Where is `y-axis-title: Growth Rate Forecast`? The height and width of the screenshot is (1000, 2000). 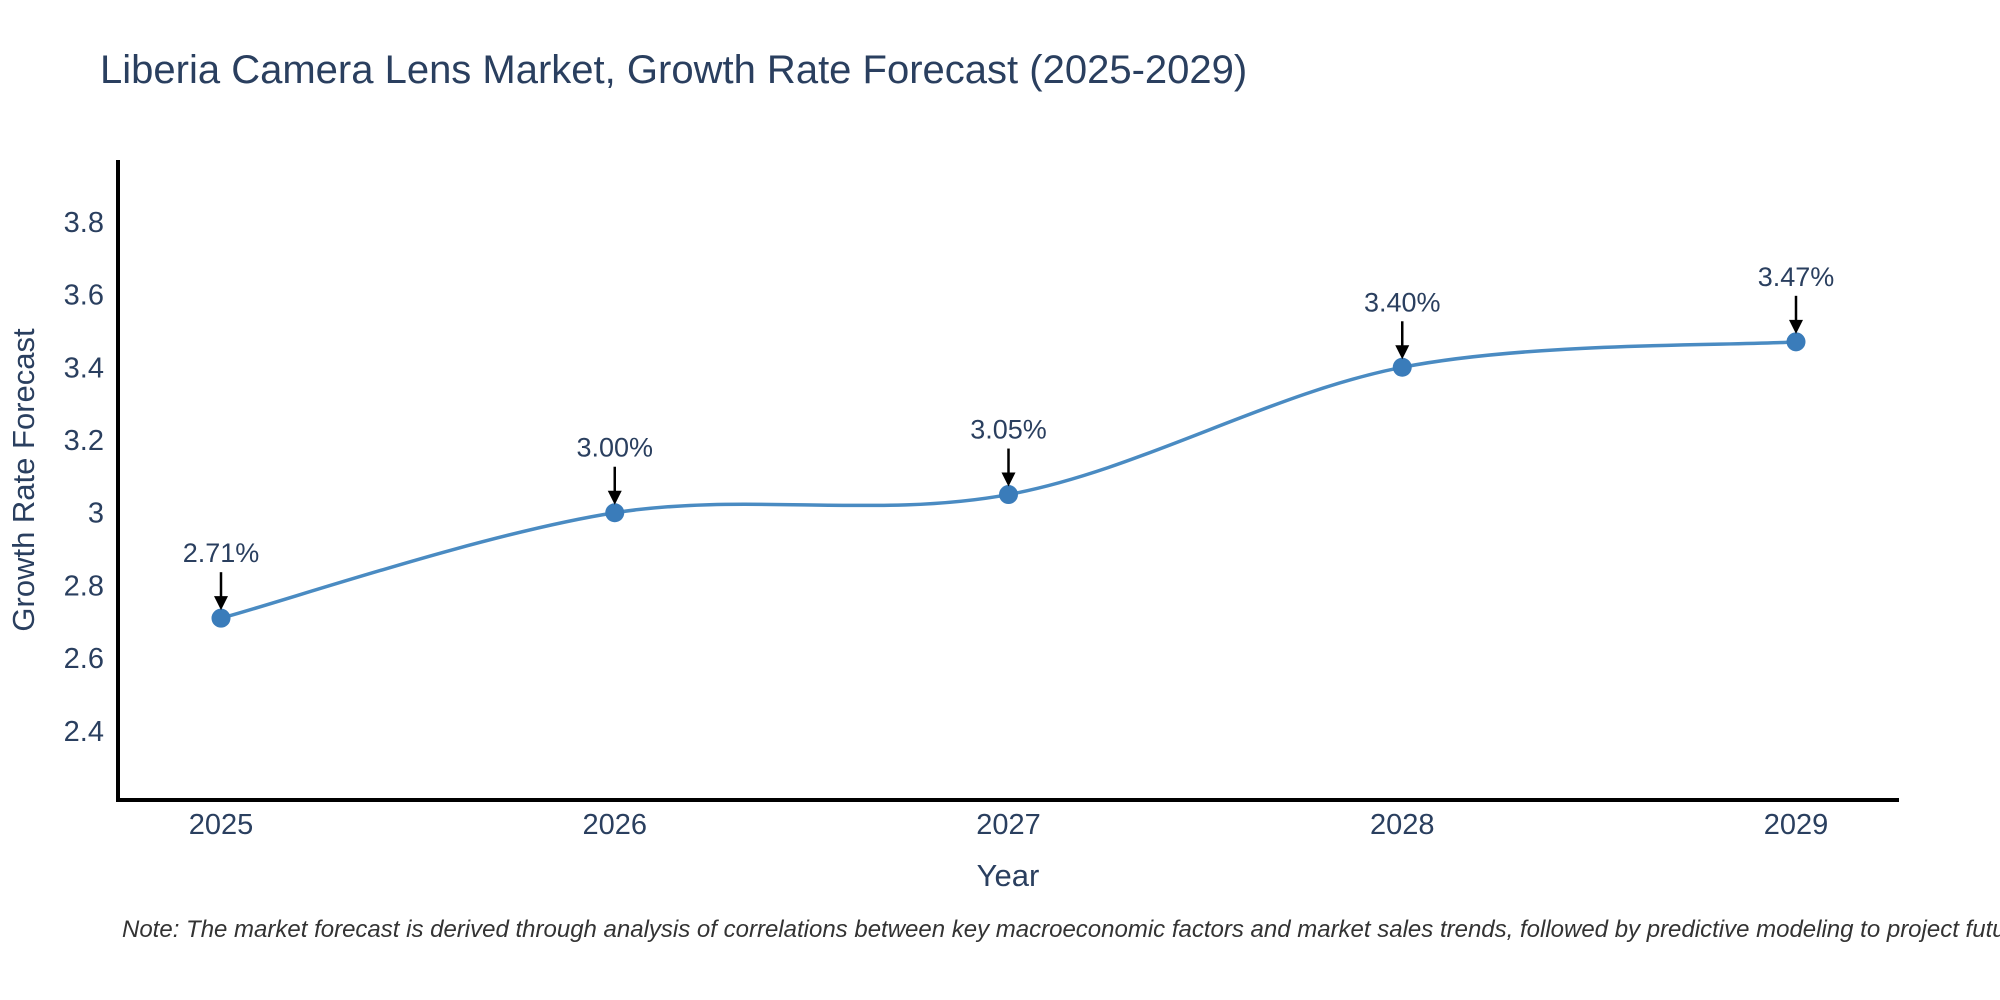 y-axis-title: Growth Rate Forecast is located at coordinates (23, 480).